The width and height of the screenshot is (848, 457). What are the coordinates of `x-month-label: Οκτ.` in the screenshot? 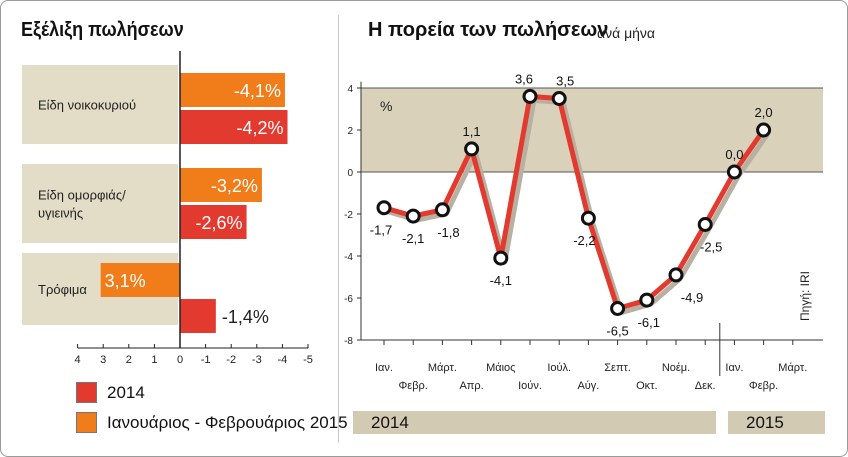 It's located at (646, 386).